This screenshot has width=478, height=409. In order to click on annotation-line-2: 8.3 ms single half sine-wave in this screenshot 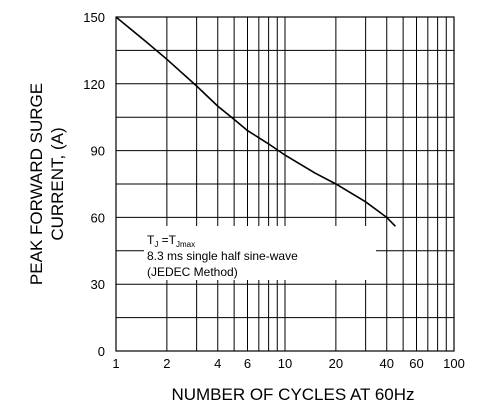, I will do `click(222, 256)`.